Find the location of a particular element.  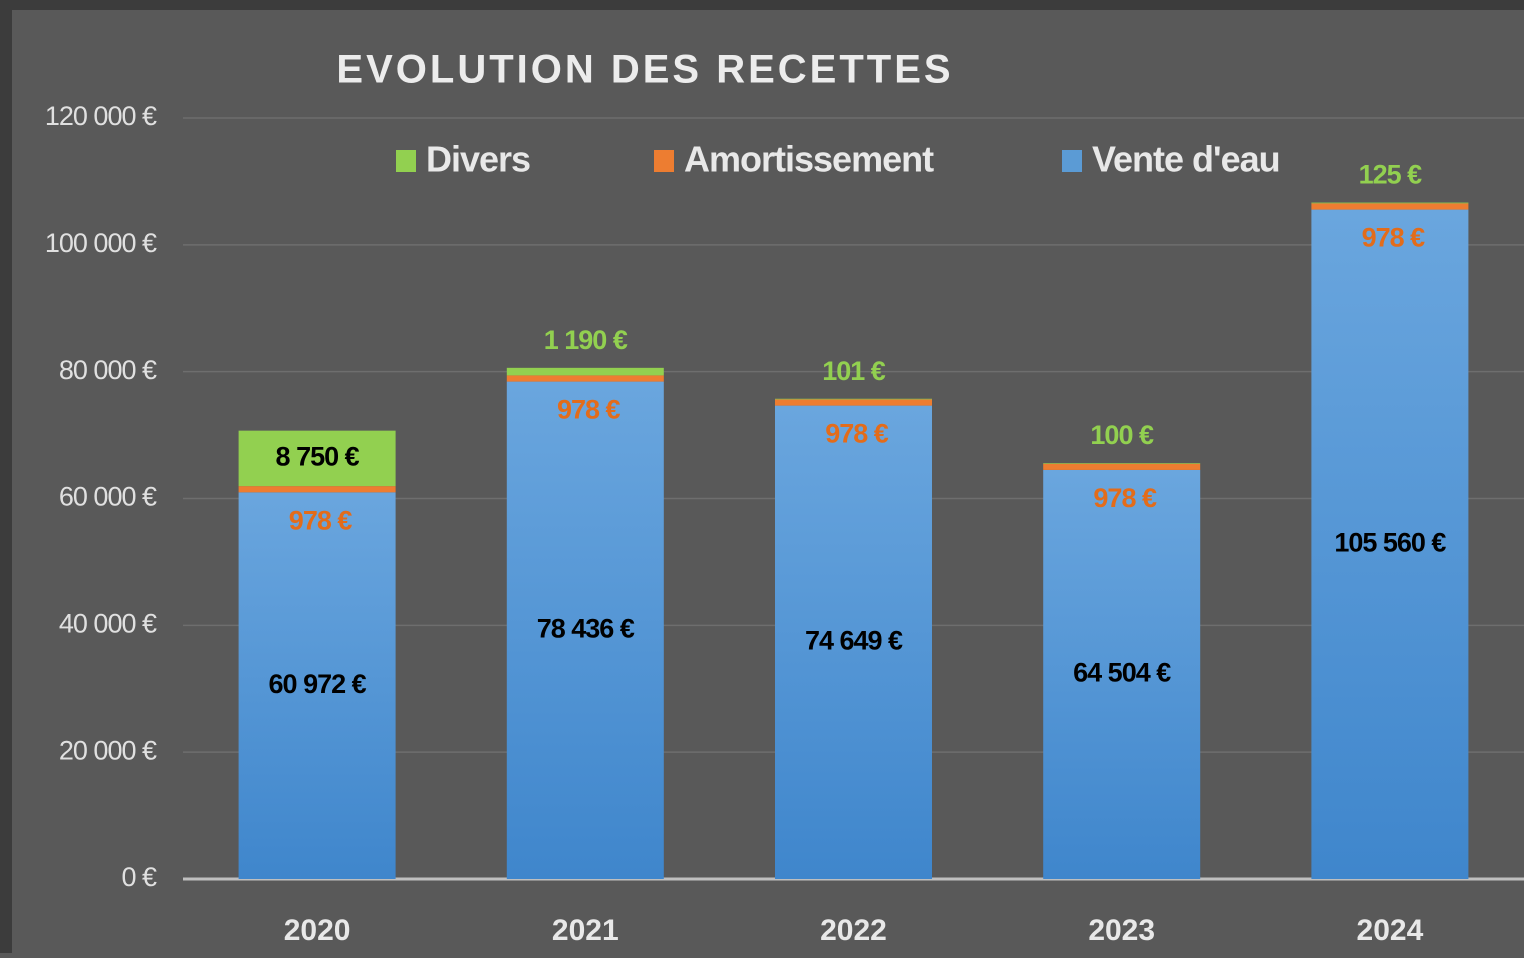

x-tick-label: 2024 is located at coordinates (1390, 930).